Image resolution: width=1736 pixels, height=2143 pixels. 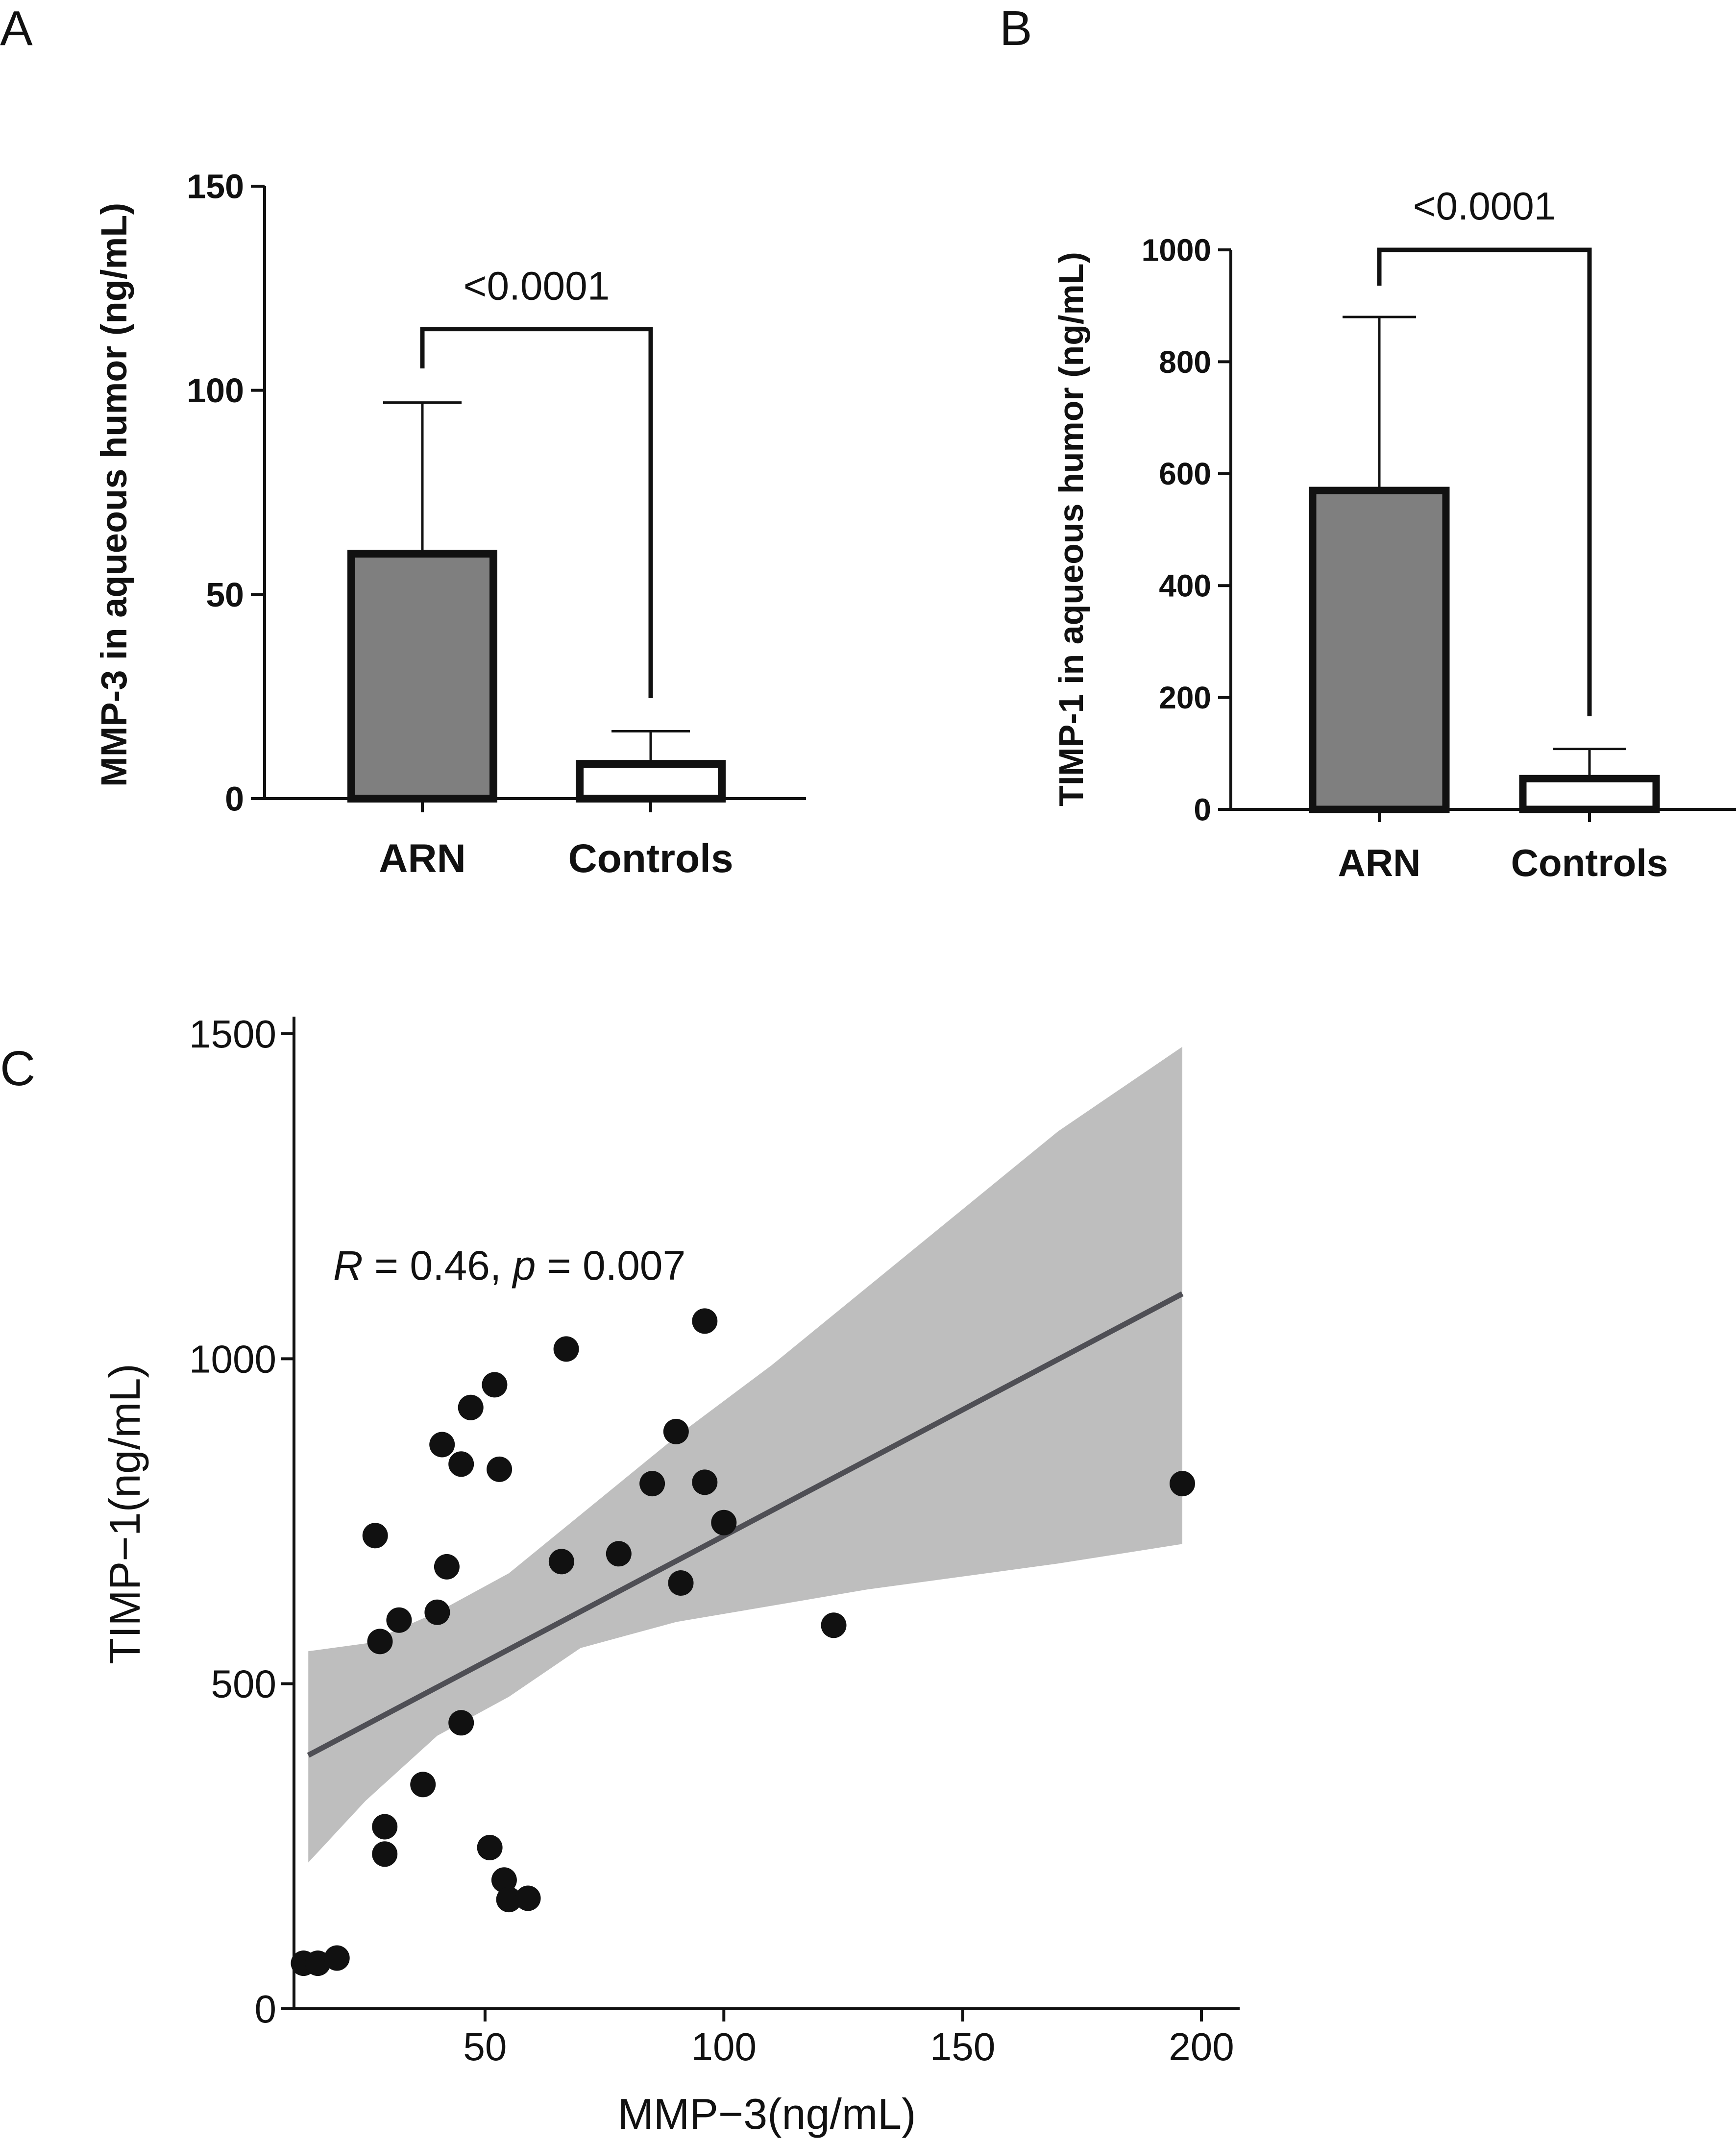 I want to click on panel-c-y-tick-label: 0, so click(x=266, y=2009).